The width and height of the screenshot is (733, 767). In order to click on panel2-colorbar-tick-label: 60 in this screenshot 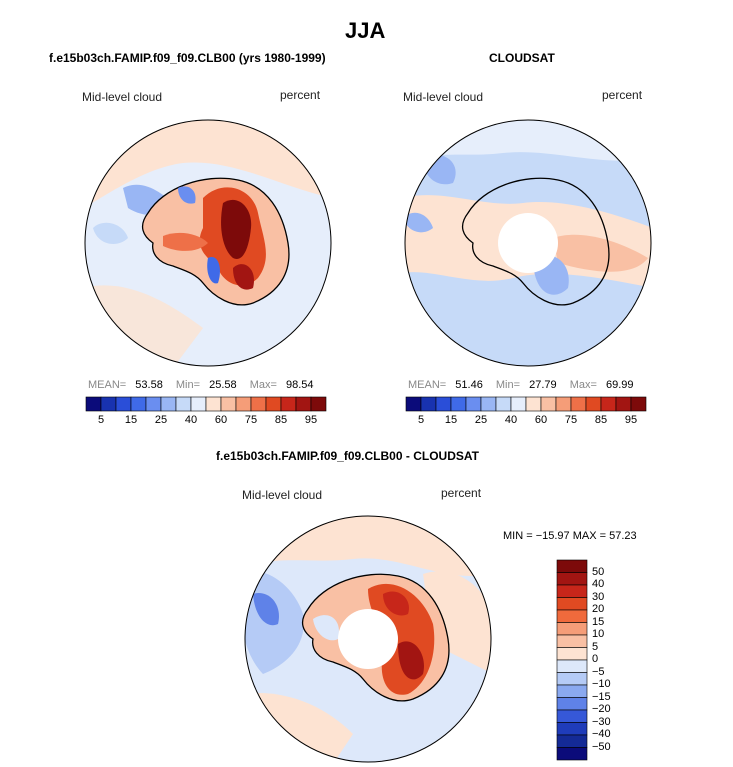, I will do `click(541, 420)`.